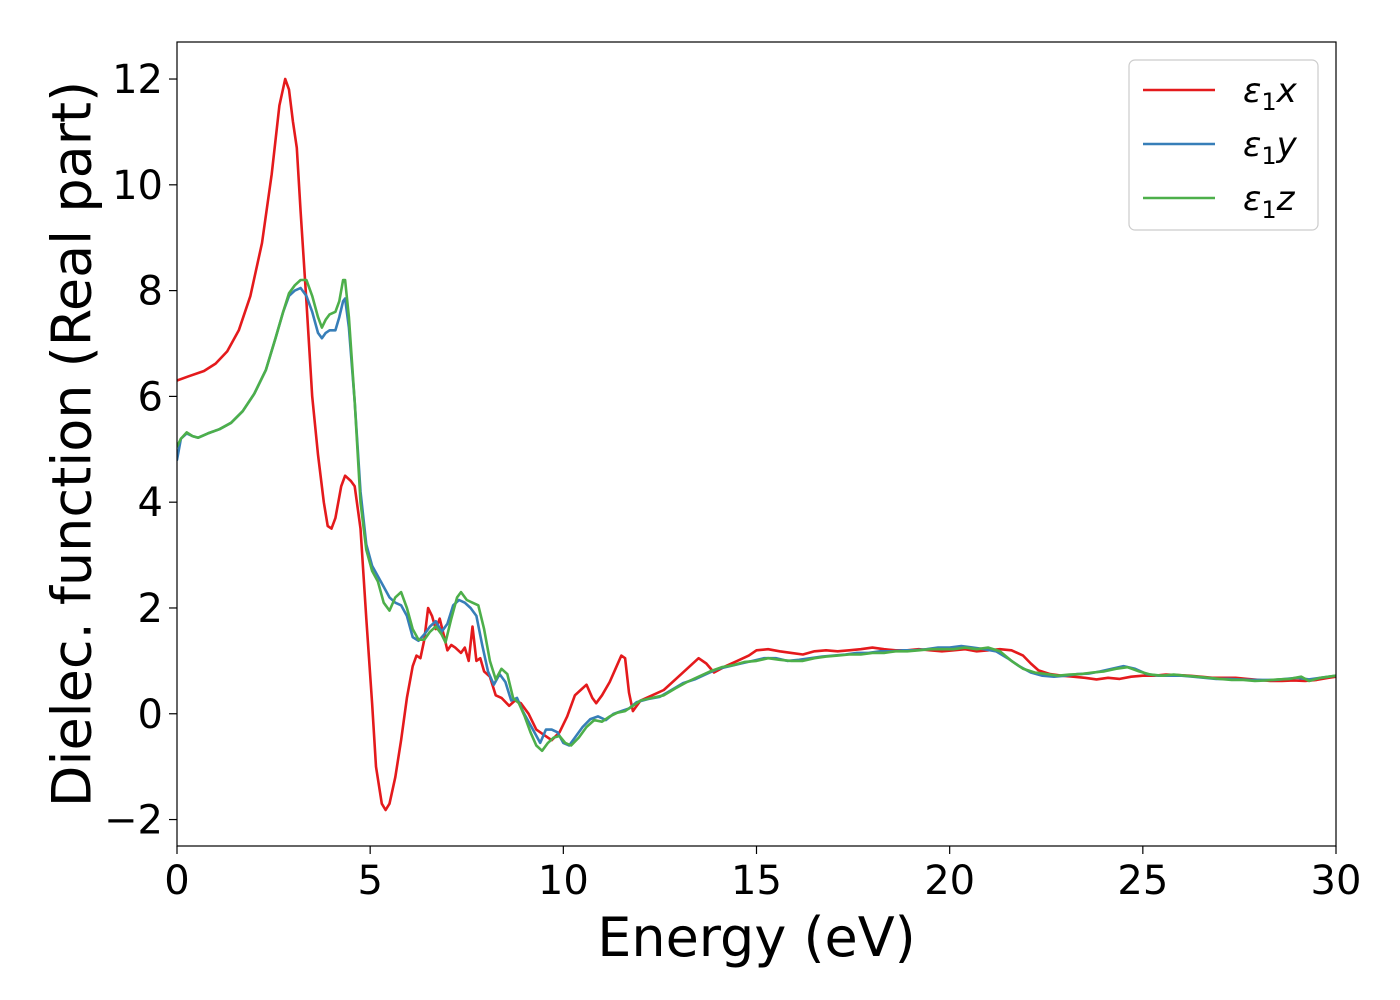  Describe the element at coordinates (150, 292) in the screenshot. I see `y-tick-label: 8` at that location.